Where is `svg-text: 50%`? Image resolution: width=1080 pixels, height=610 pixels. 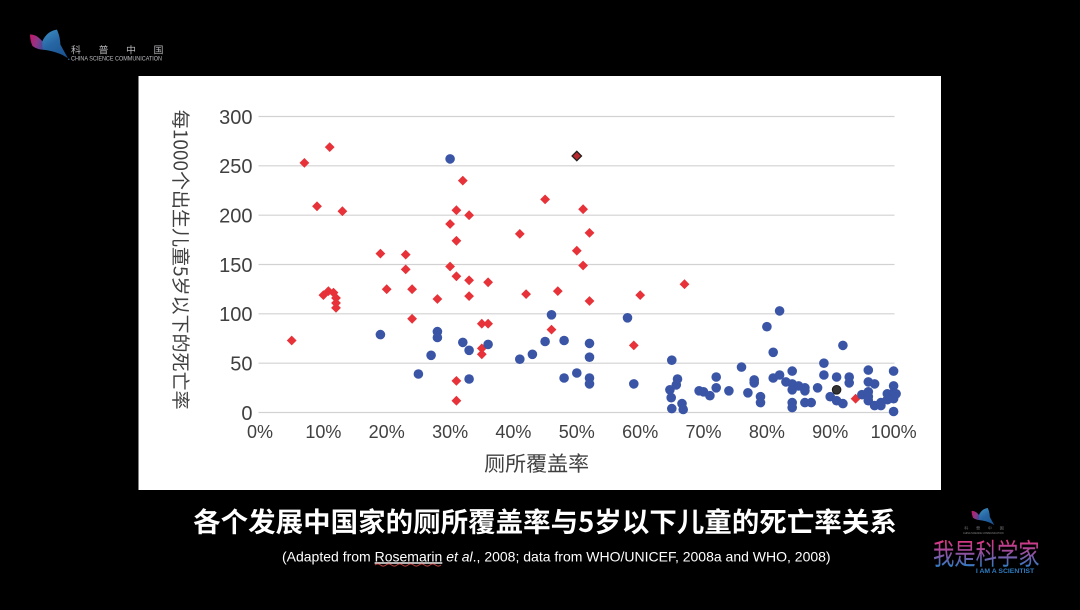
svg-text: 50% is located at coordinates (577, 432).